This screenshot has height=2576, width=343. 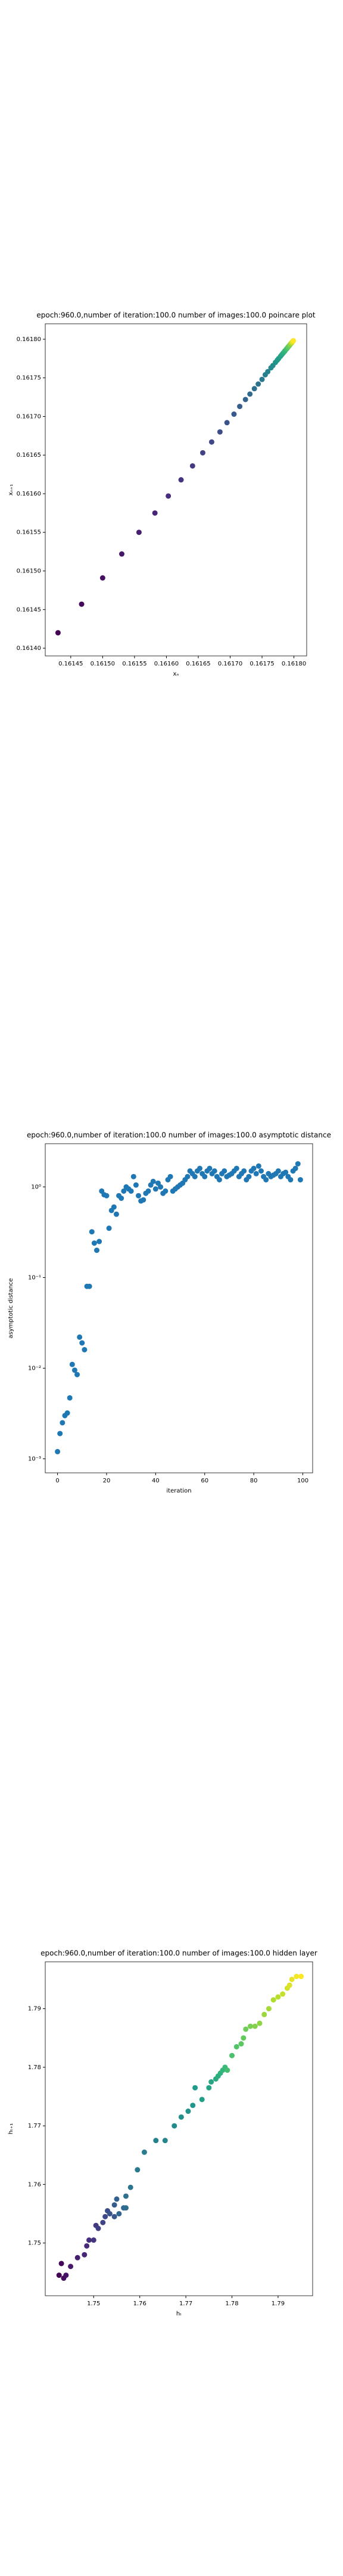 I want to click on x-tick-label: 1.78, so click(x=231, y=2304).